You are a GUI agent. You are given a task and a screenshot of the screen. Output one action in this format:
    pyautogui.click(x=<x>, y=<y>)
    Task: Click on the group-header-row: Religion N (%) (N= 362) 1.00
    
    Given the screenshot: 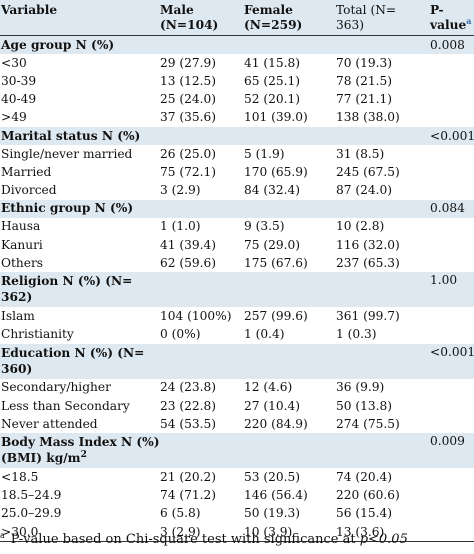 What is the action you would take?
    pyautogui.click(x=237, y=290)
    